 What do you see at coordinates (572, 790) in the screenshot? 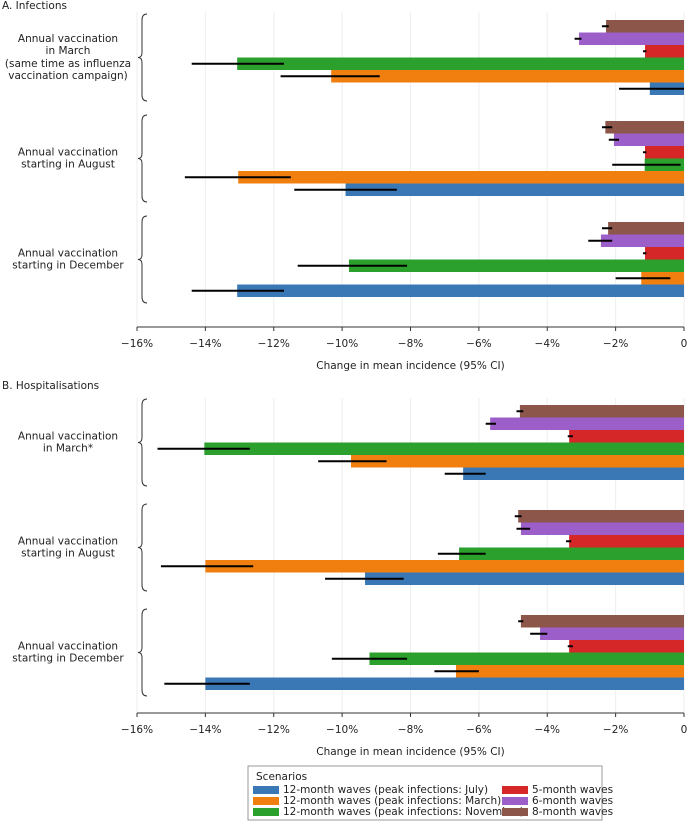
I see `legend-label: 5-month waves` at bounding box center [572, 790].